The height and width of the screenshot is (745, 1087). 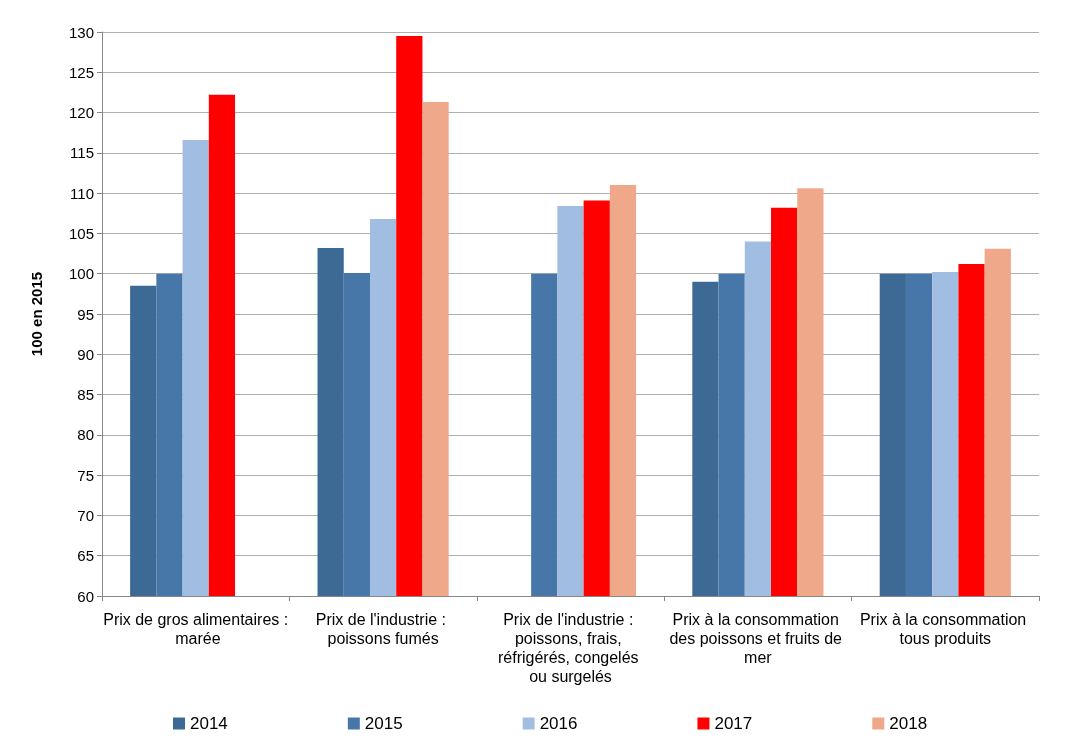 What do you see at coordinates (85, 515) in the screenshot?
I see `y-tick-label: 70` at bounding box center [85, 515].